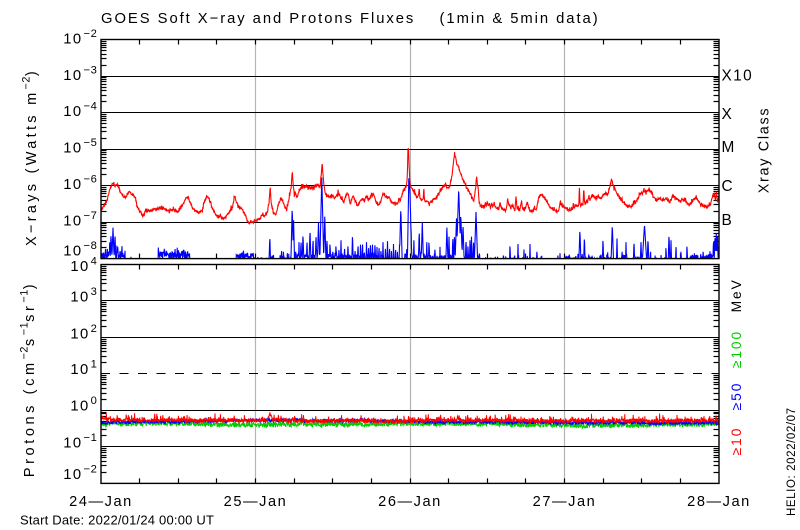  What do you see at coordinates (728, 114) in the screenshot?
I see `svg-text: X` at bounding box center [728, 114].